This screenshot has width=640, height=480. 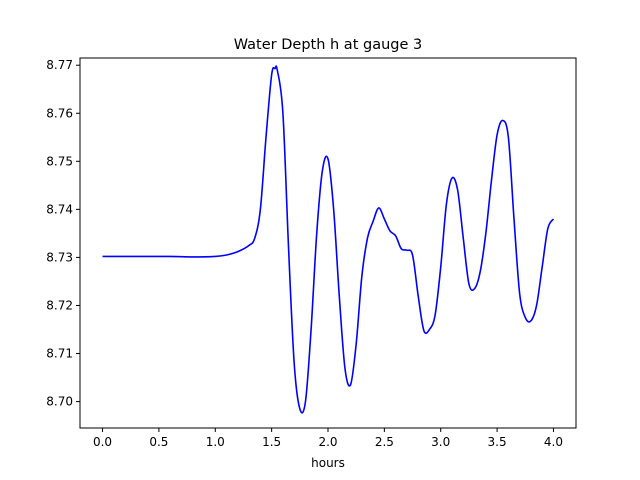 What do you see at coordinates (215, 442) in the screenshot?
I see `x-tick-label: 1.0` at bounding box center [215, 442].